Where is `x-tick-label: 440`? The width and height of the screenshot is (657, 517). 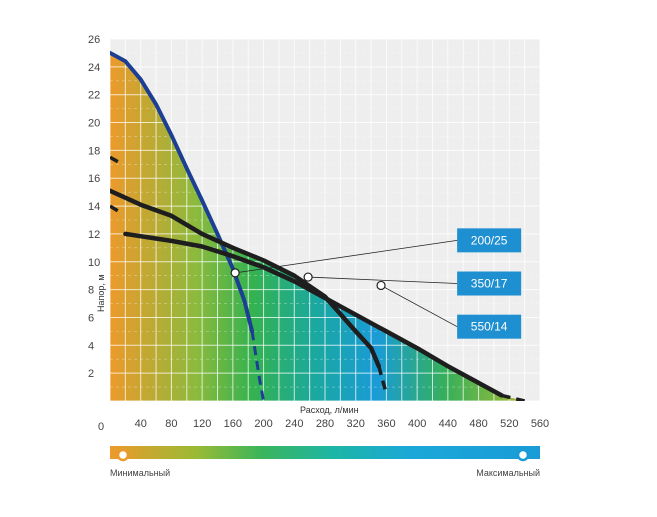
x-tick-label: 440 is located at coordinates (448, 424).